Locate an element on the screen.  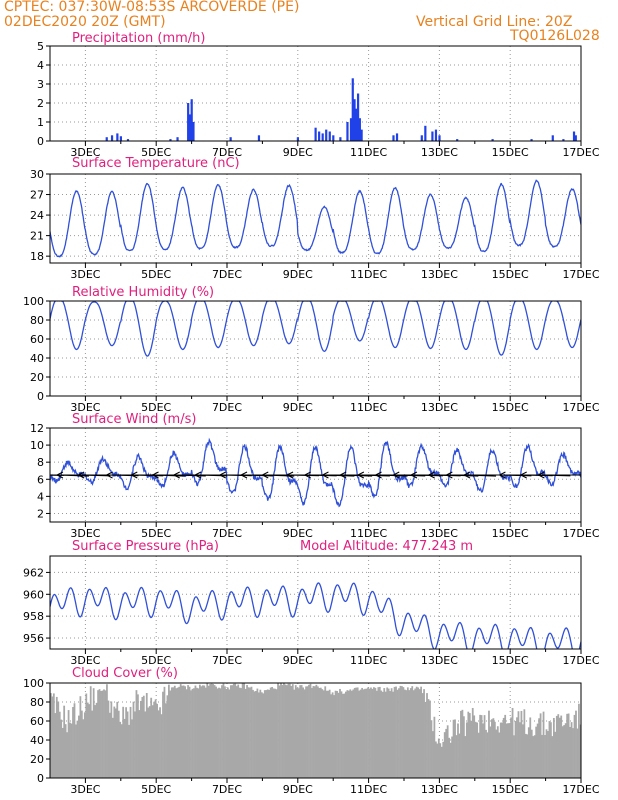
x-tick-label: 15DEC is located at coordinates (510, 660).